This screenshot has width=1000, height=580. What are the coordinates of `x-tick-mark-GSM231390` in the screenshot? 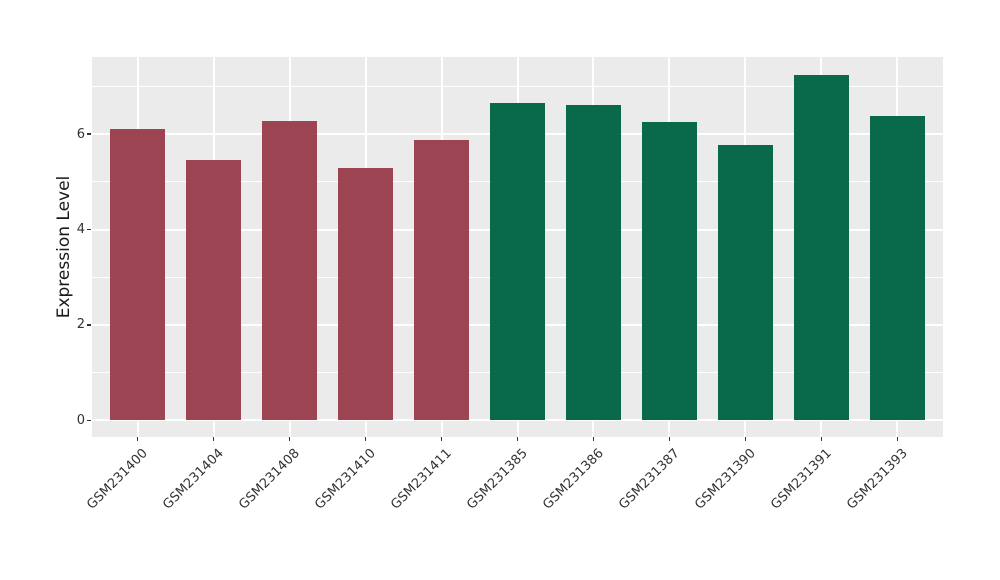 It's located at (745, 439).